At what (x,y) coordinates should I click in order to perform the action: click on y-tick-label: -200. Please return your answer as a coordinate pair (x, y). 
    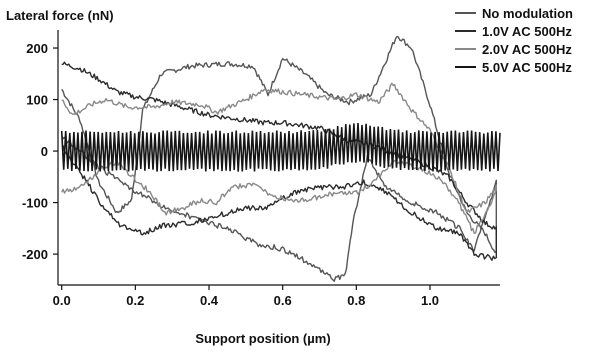
    Looking at the image, I should click on (35, 254).